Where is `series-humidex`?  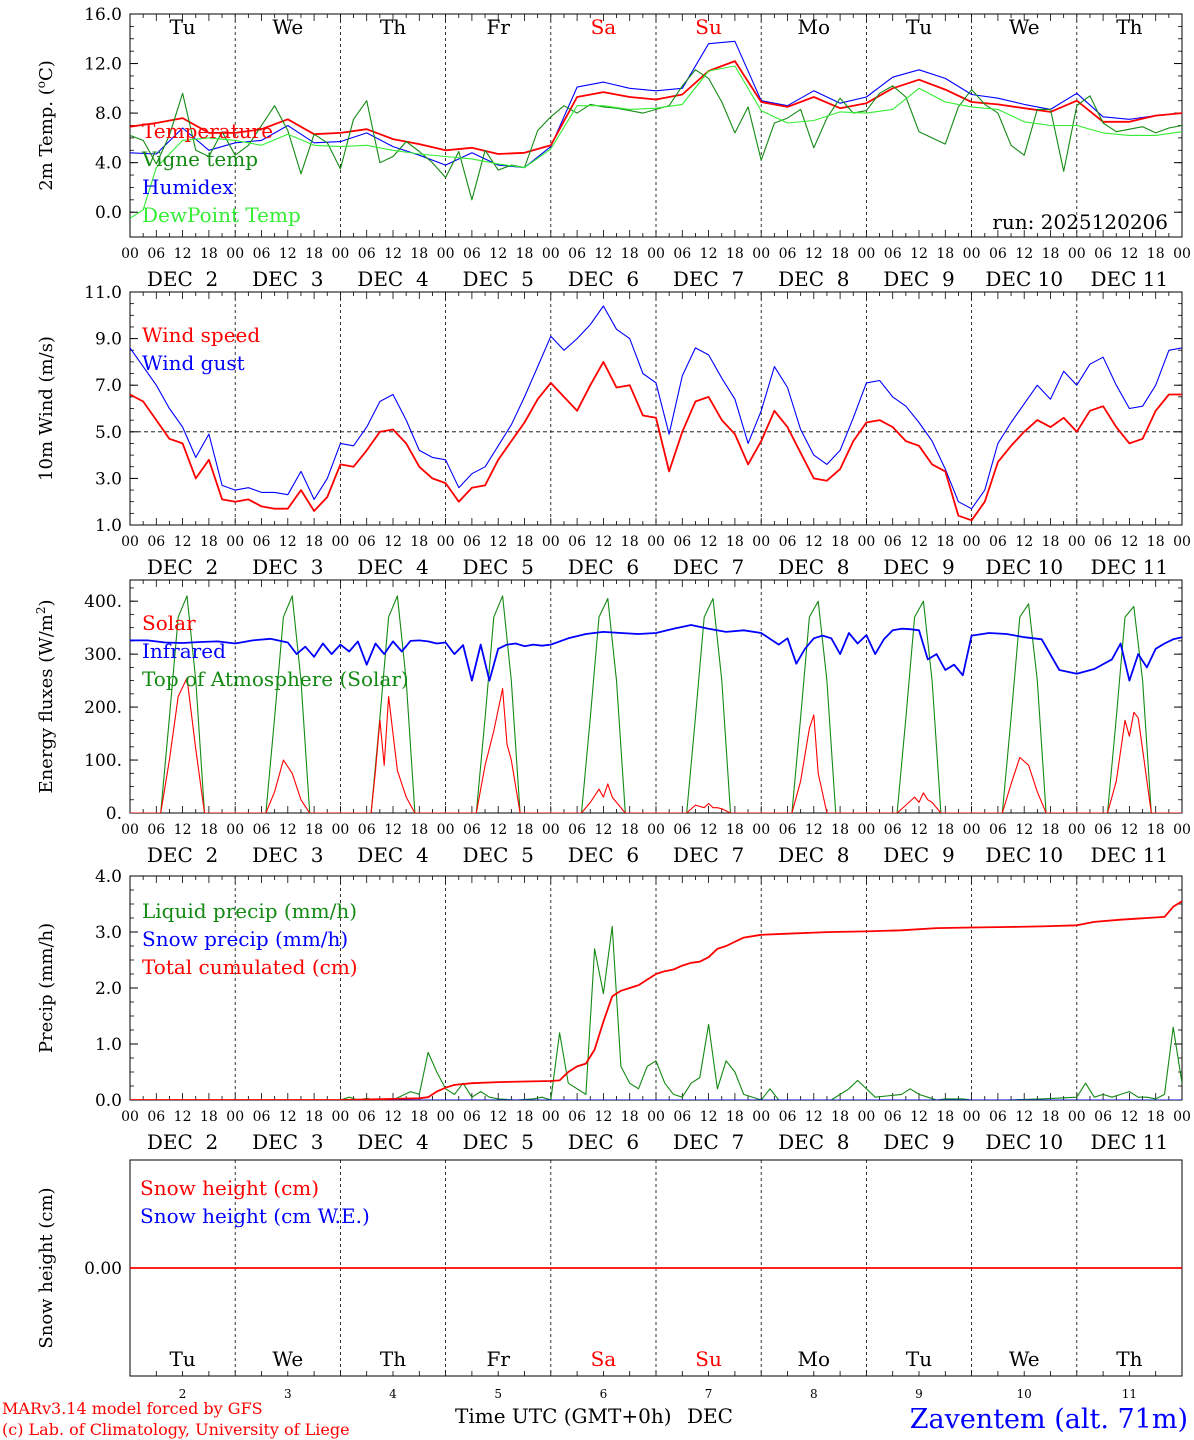
series-humidex is located at coordinates (656, 104).